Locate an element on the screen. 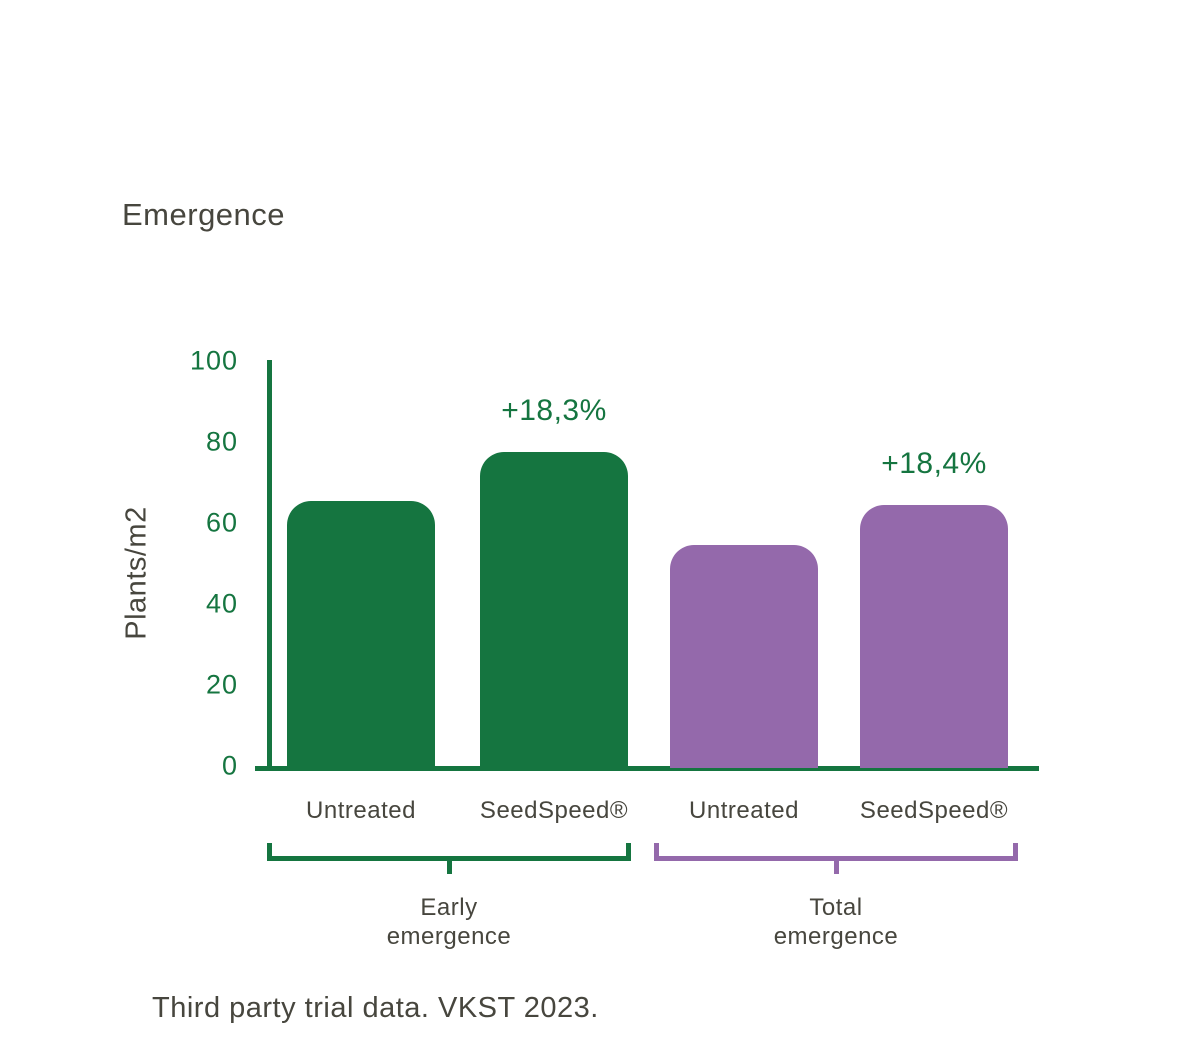 This screenshot has width=1187, height=1039. footnote: Third party trial data. VKST 2023. is located at coordinates (375, 1008).